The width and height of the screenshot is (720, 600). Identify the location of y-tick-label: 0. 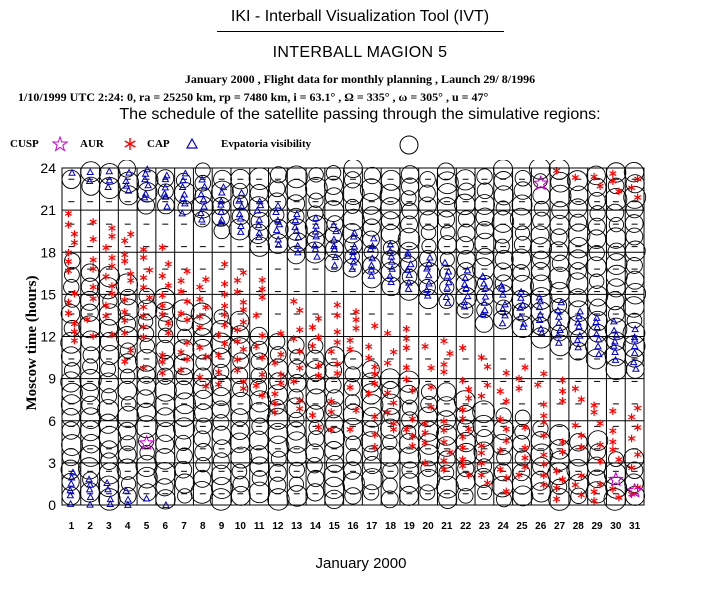
(52, 505).